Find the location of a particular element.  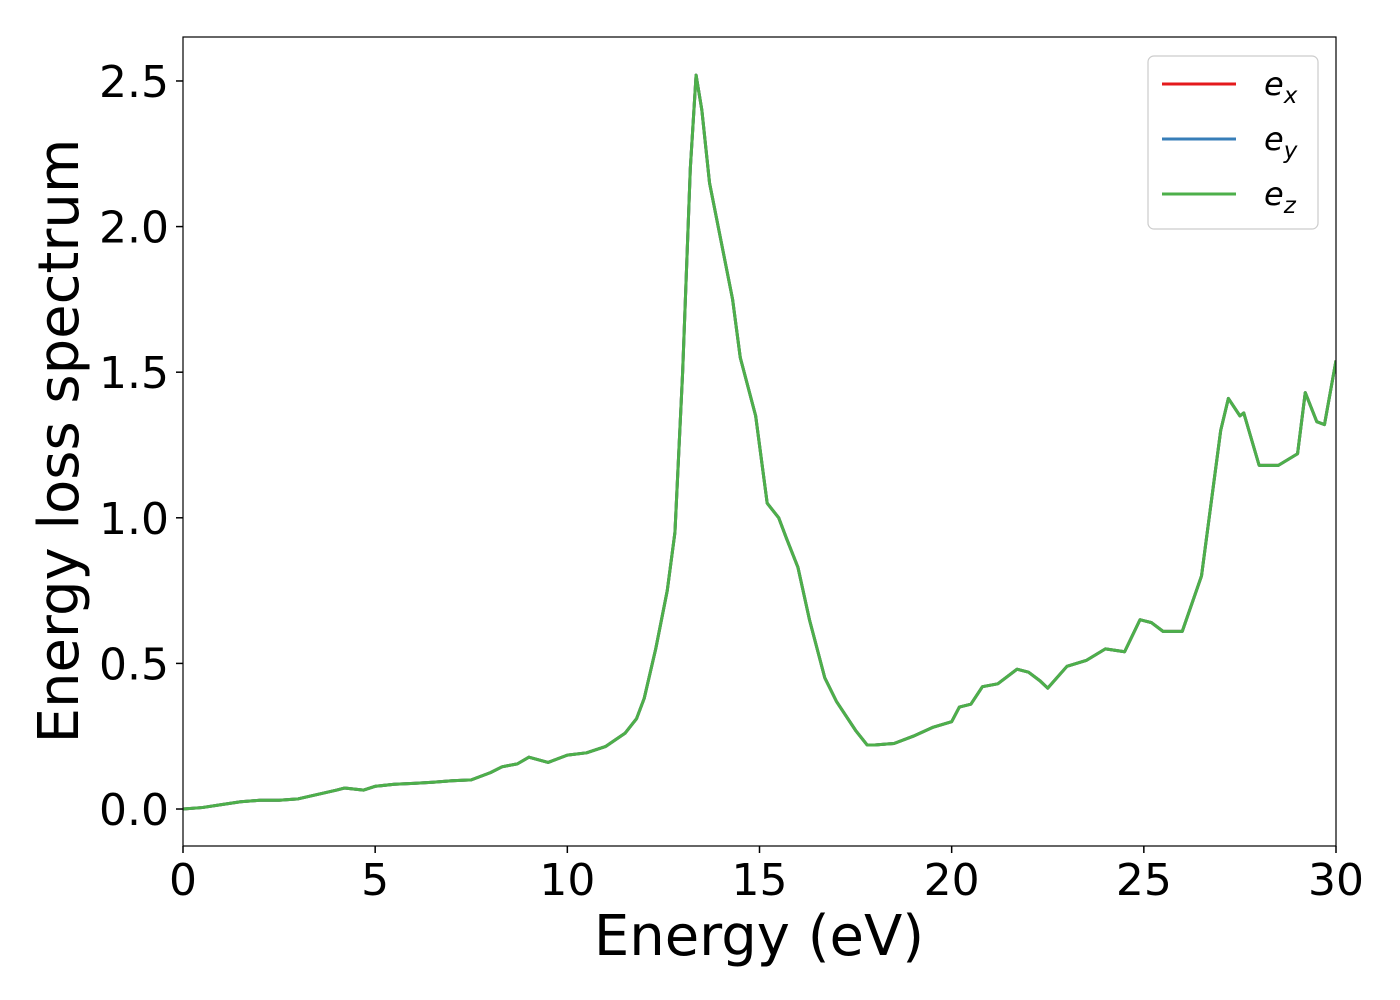

y-axis-label: Energy loss spectrum is located at coordinates (59, 441).